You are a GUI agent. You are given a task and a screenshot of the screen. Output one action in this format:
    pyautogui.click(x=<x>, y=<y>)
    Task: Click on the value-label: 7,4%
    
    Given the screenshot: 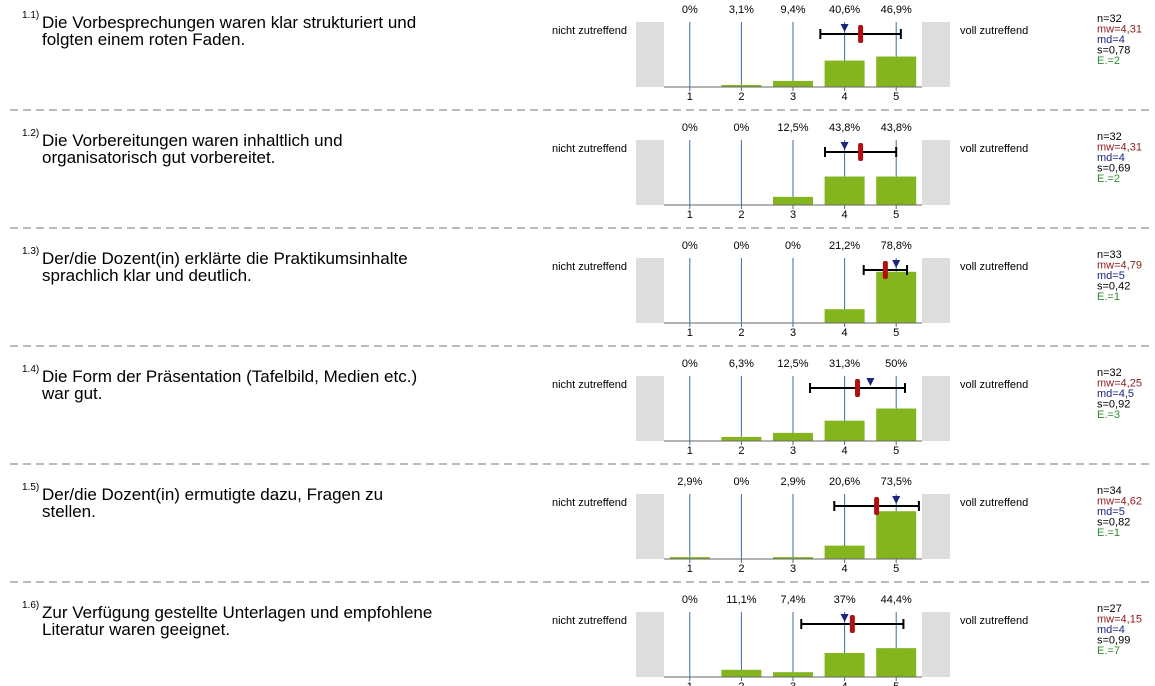 What is the action you would take?
    pyautogui.click(x=792, y=600)
    